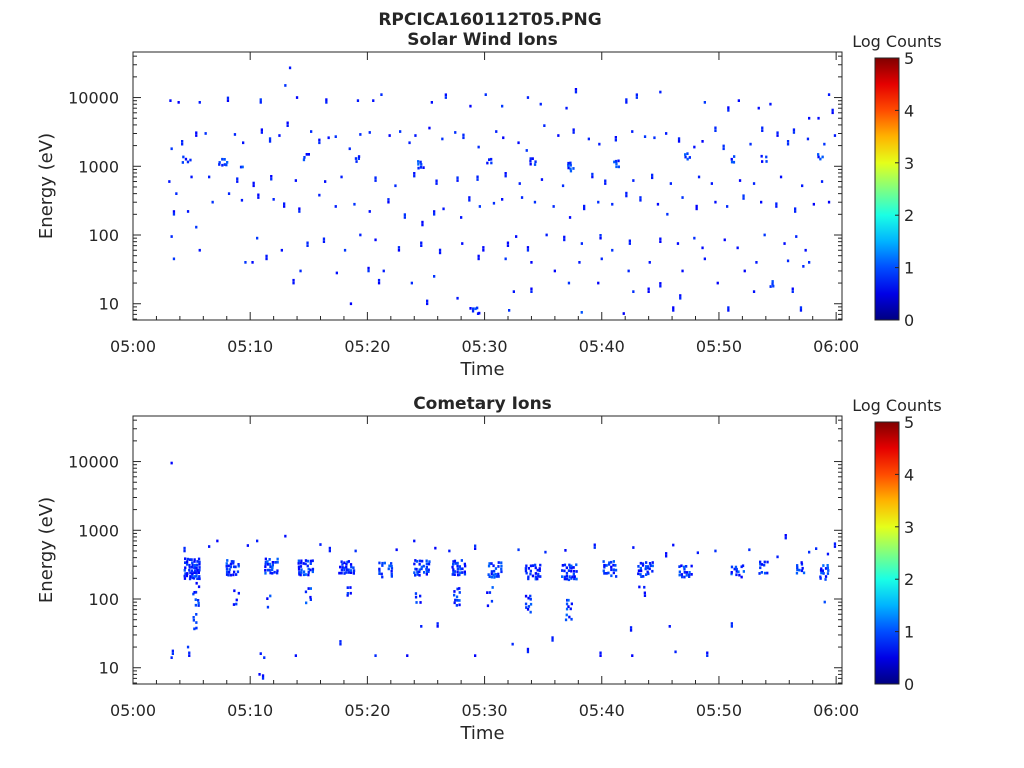 The image size is (1024, 768). What do you see at coordinates (909, 632) in the screenshot?
I see `colorbar-tick-label: 1` at bounding box center [909, 632].